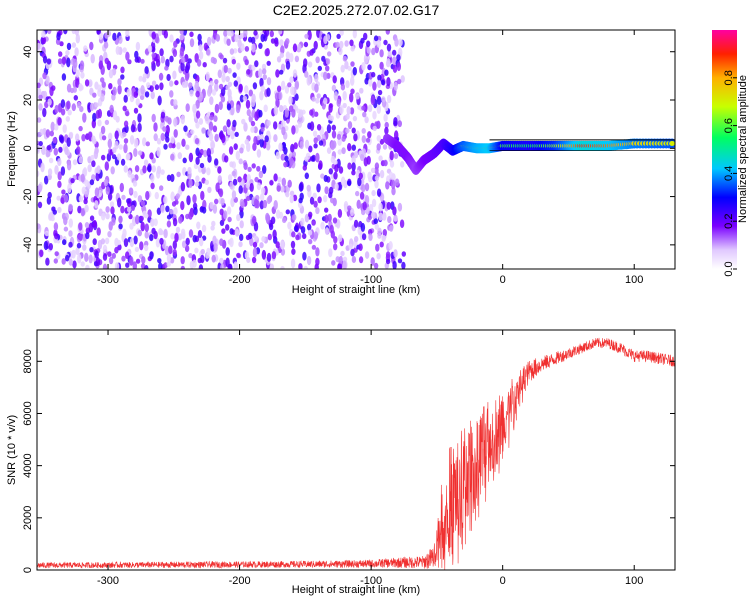 This screenshot has height=600, width=750. I want to click on colorbar-gradient, so click(724, 149).